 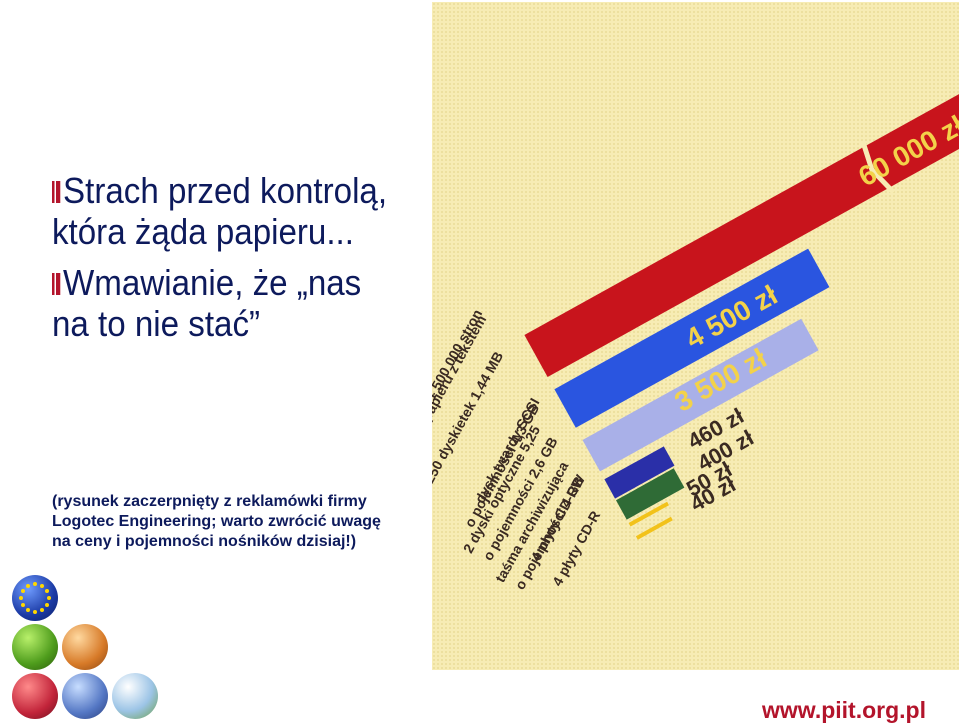 I want to click on eu-stars-icon, so click(x=35, y=598).